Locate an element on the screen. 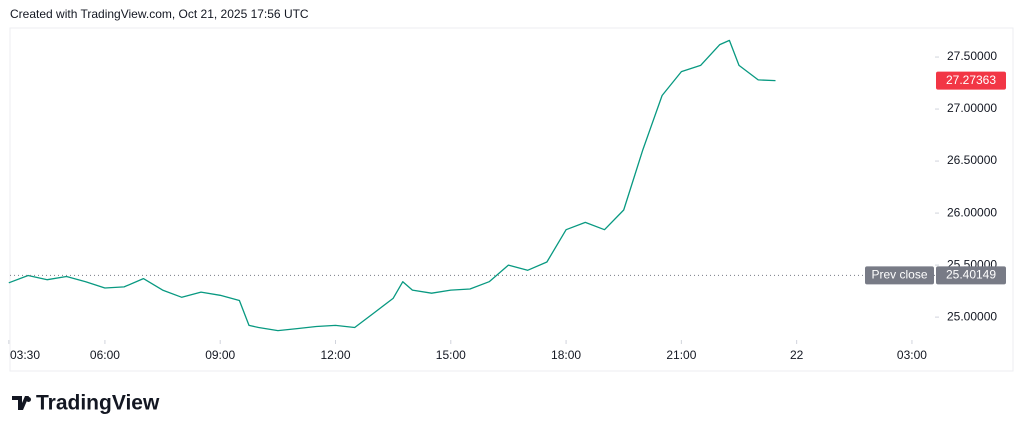 The height and width of the screenshot is (436, 1024). logo-dot is located at coordinates (28, 399).